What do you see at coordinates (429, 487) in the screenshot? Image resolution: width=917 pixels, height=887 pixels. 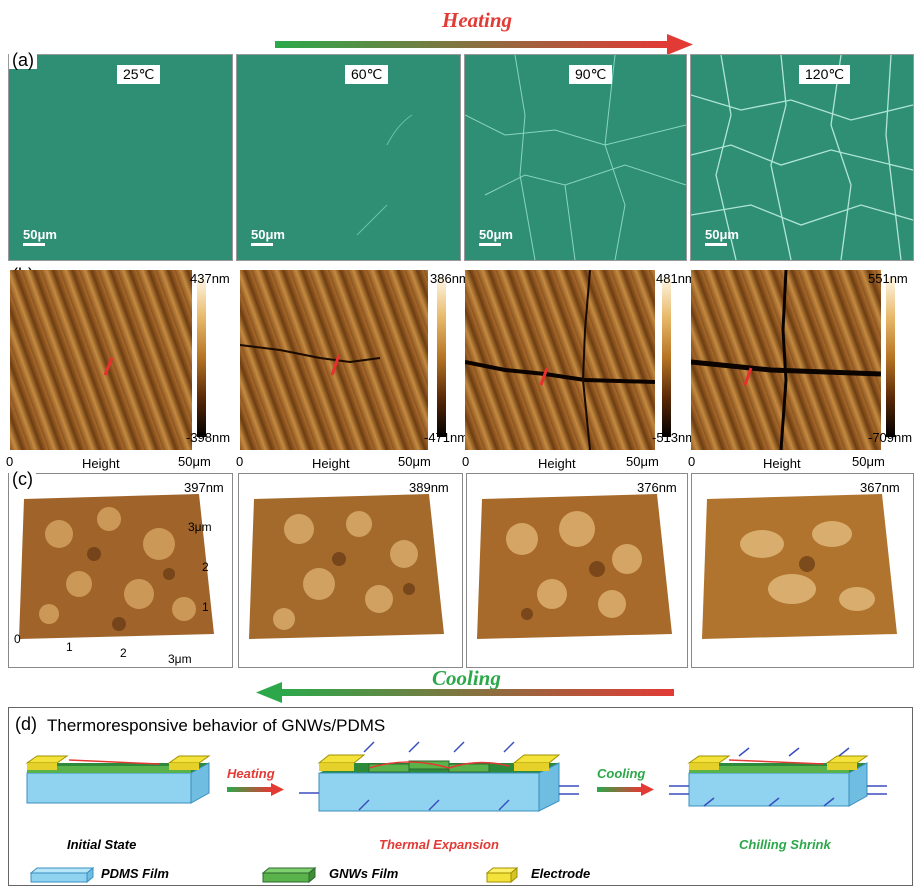 I see `z-max-label: 389nm` at bounding box center [429, 487].